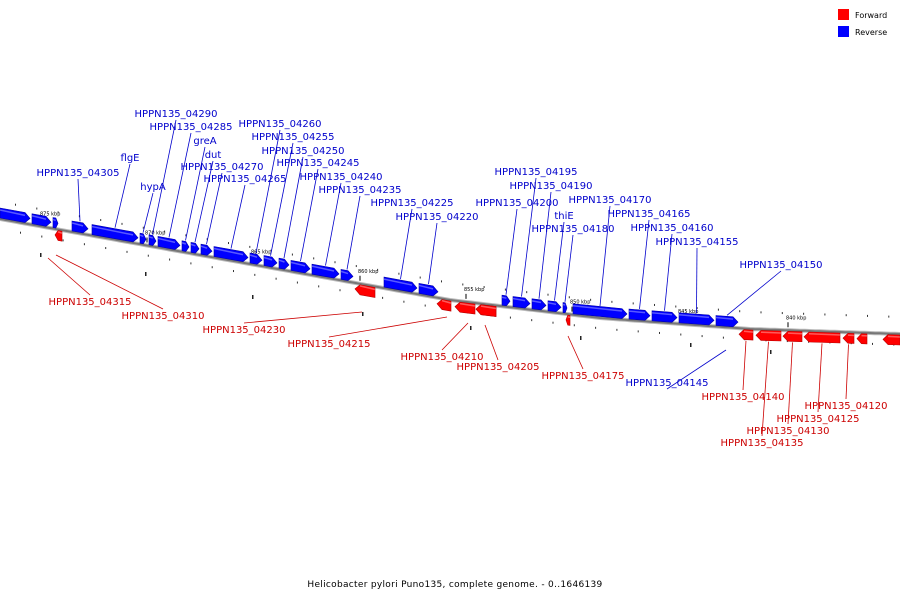 This screenshot has height=600, width=900. I want to click on gene-label: HPPN135_04175, so click(583, 376).